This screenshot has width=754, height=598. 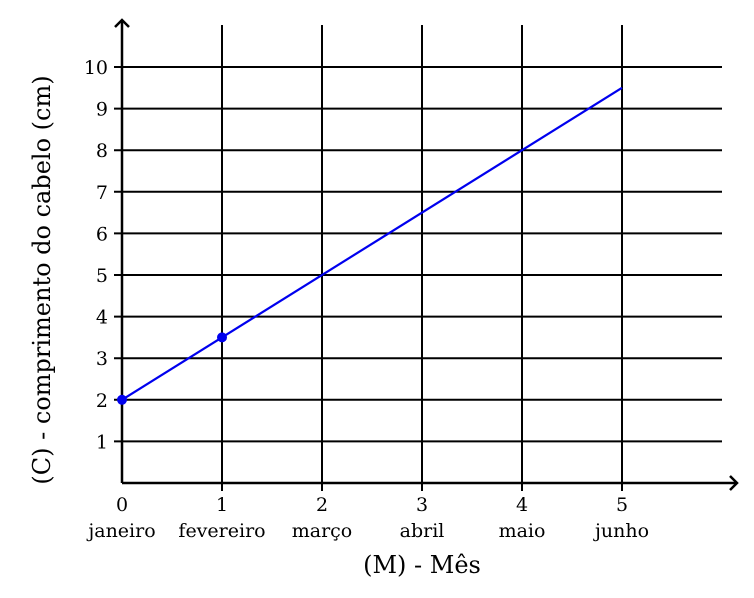 What do you see at coordinates (96, 68) in the screenshot?
I see `y-tick-label: 10` at bounding box center [96, 68].